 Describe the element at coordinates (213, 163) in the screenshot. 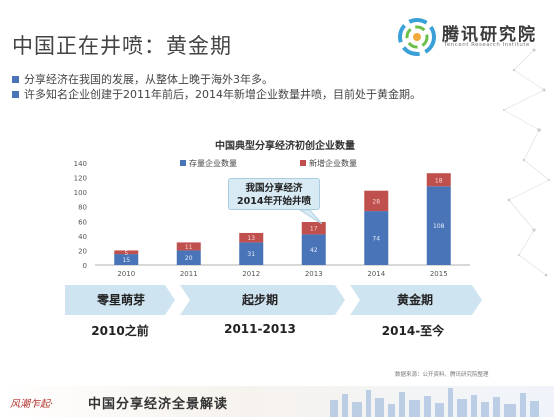

I see `legend-label: 存量企业数量` at that location.